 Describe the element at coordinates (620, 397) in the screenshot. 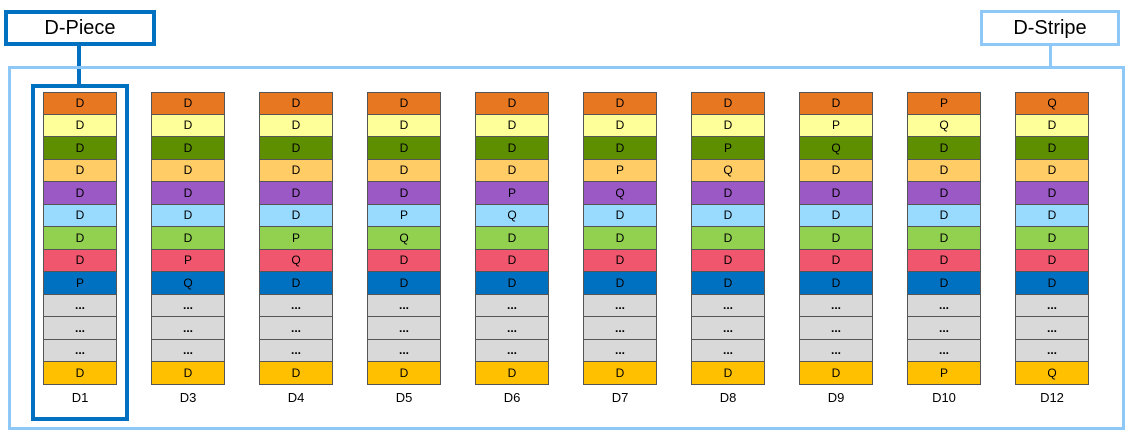

I see `disk-label: D7` at that location.